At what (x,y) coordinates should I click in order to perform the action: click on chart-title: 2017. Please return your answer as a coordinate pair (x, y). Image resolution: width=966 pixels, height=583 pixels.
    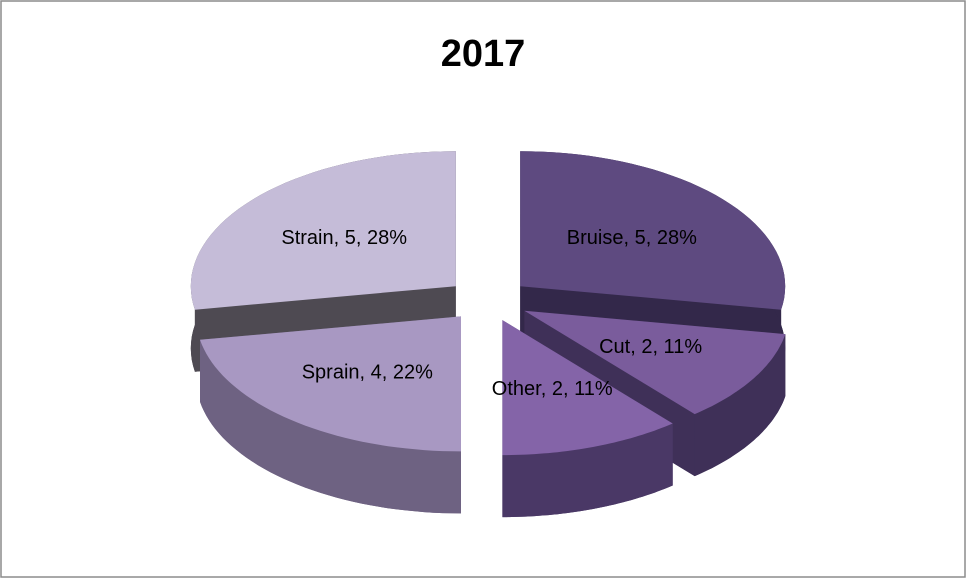
    Looking at the image, I should click on (483, 54).